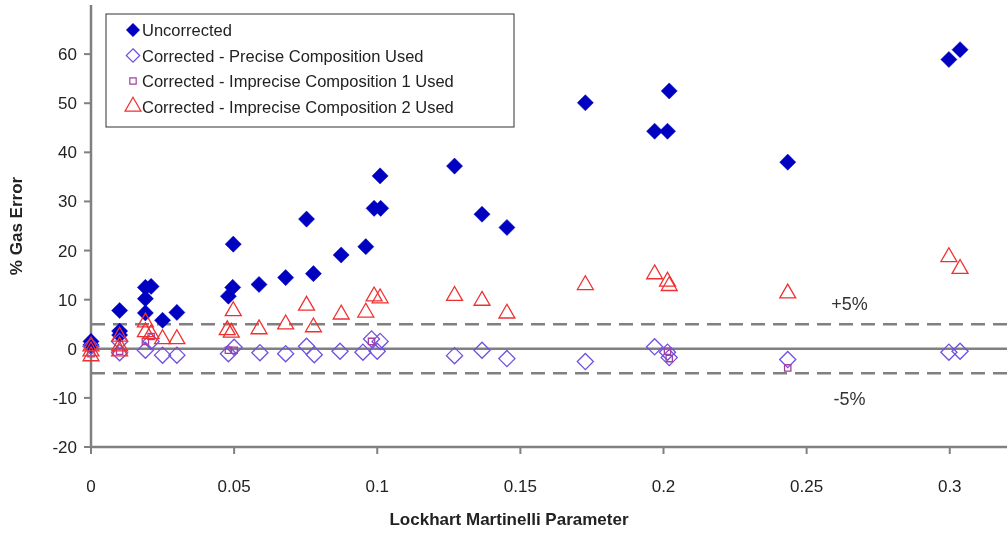 The image size is (1007, 533). What do you see at coordinates (298, 106) in the screenshot?
I see `legend-label: Corrected - Imprecise Composition 2 Used` at bounding box center [298, 106].